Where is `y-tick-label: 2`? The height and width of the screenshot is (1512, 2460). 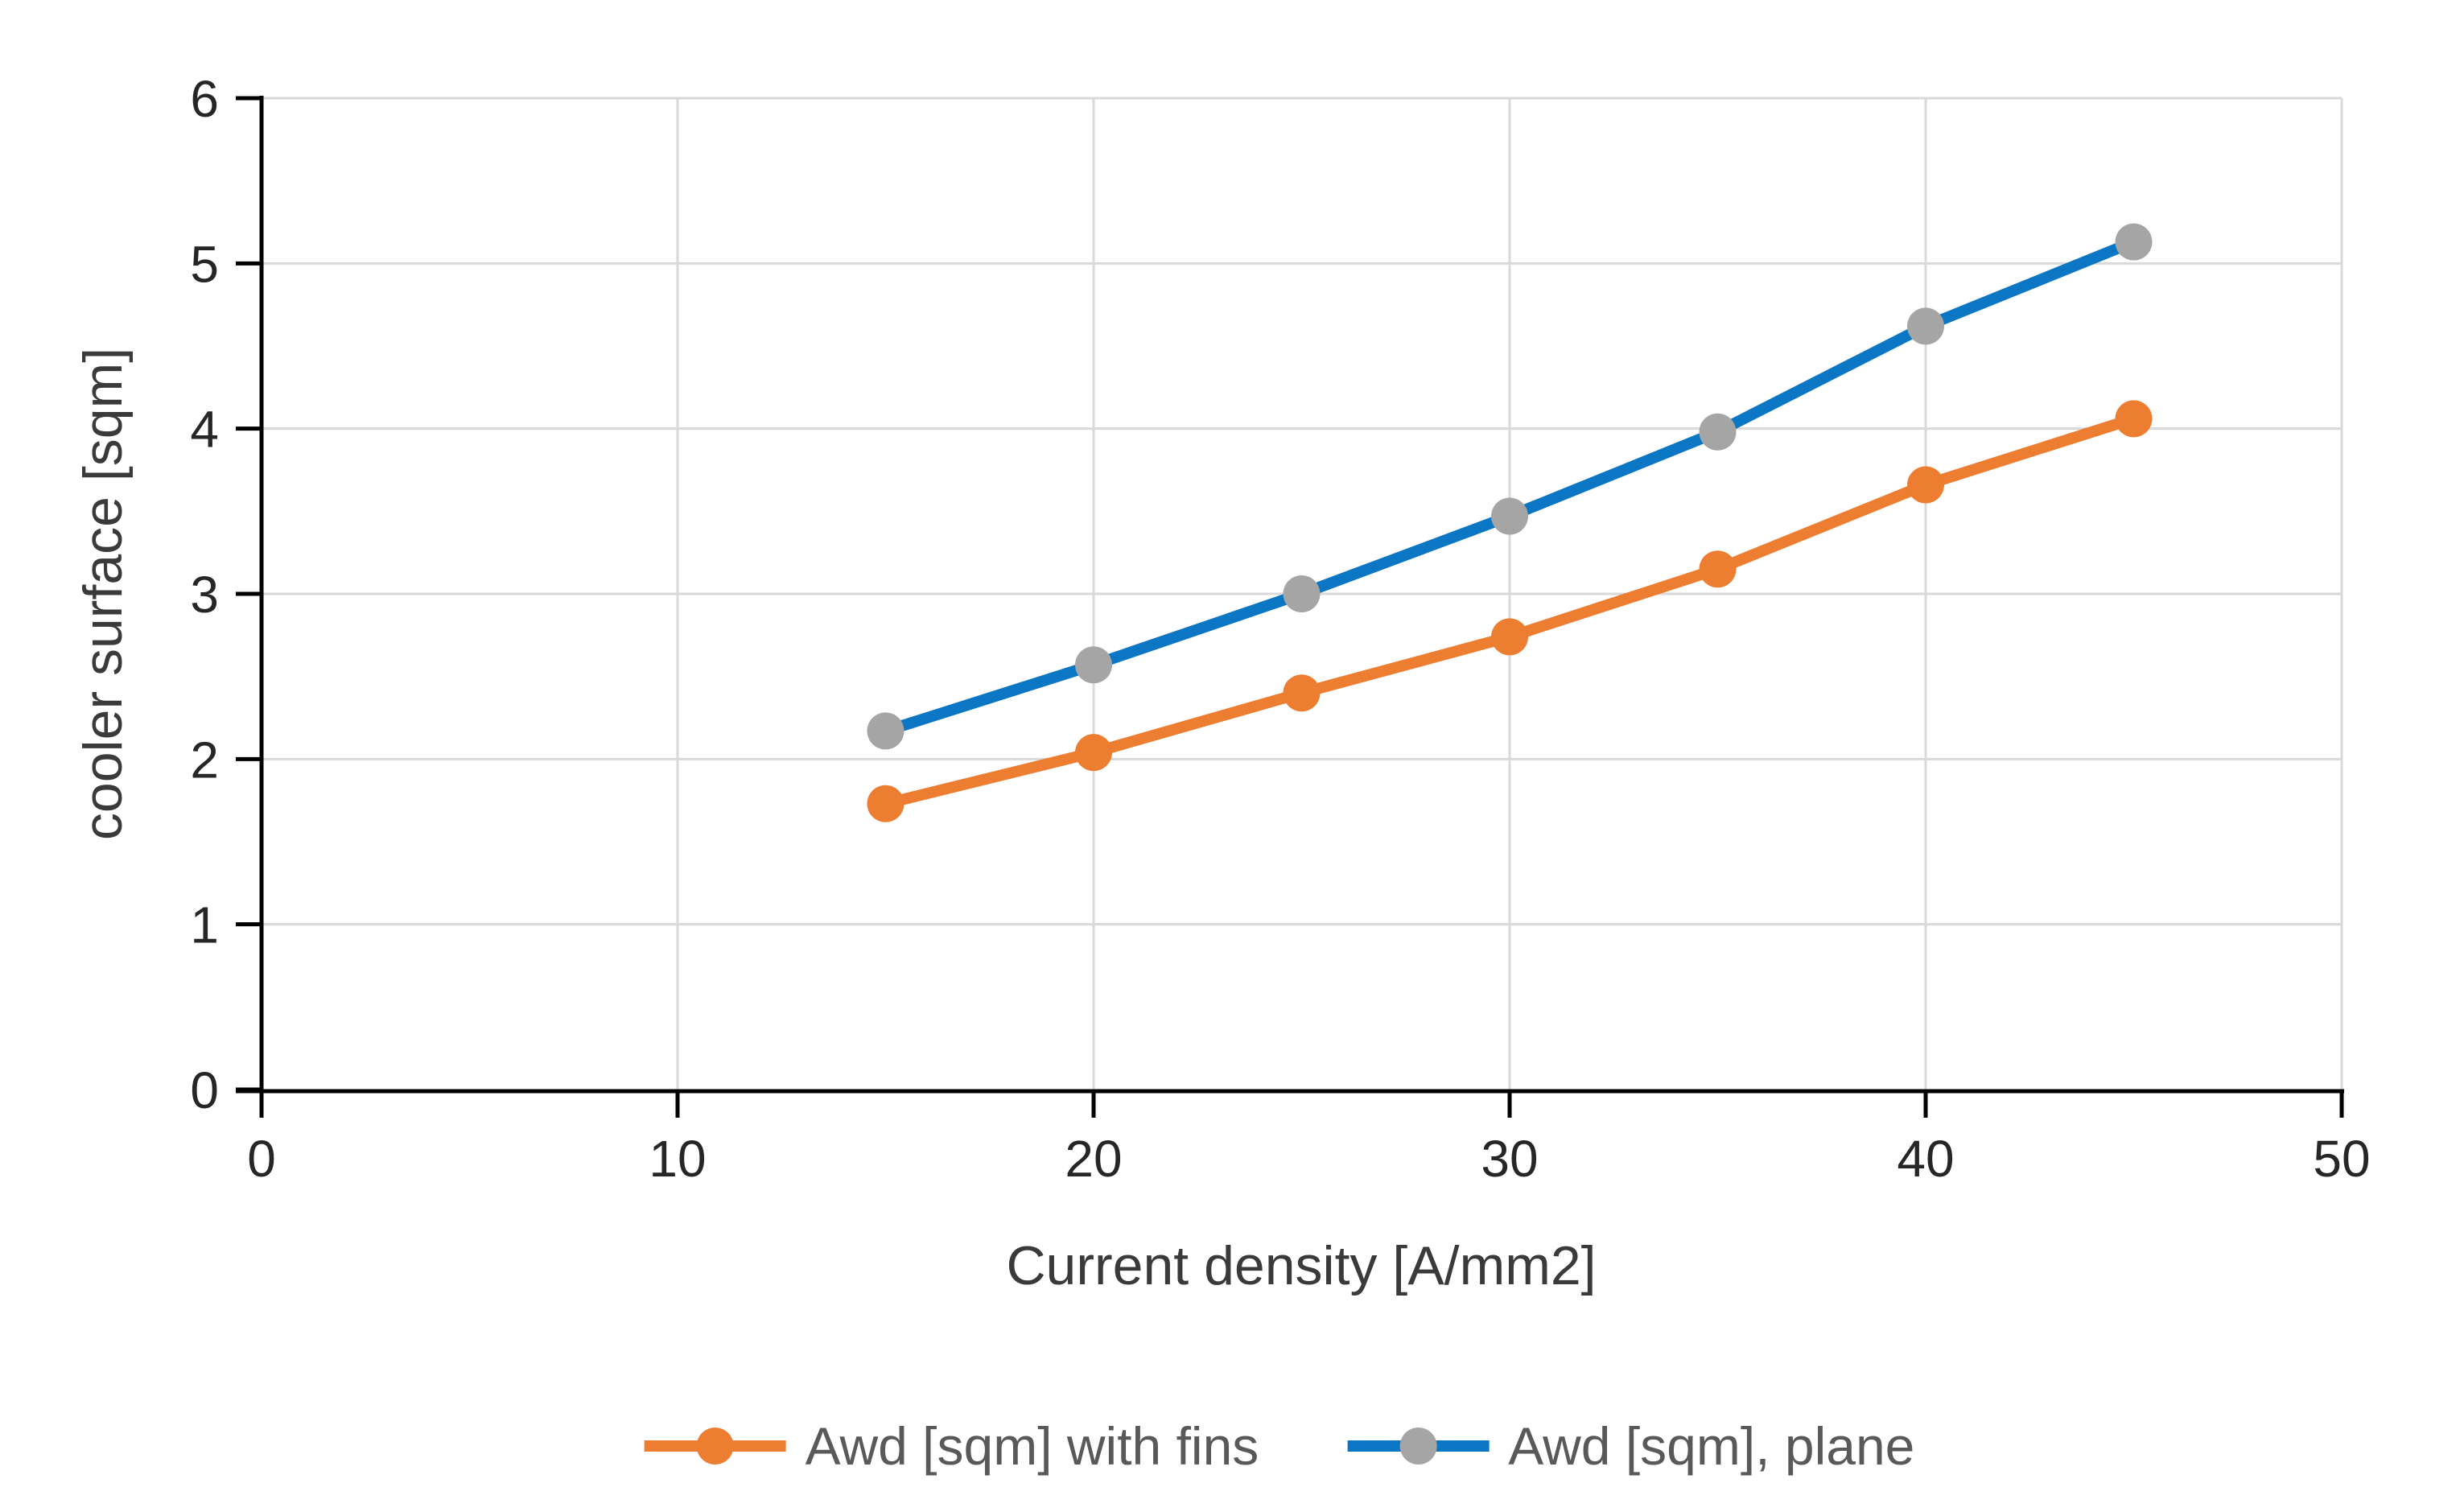 y-tick-label: 2 is located at coordinates (204, 760).